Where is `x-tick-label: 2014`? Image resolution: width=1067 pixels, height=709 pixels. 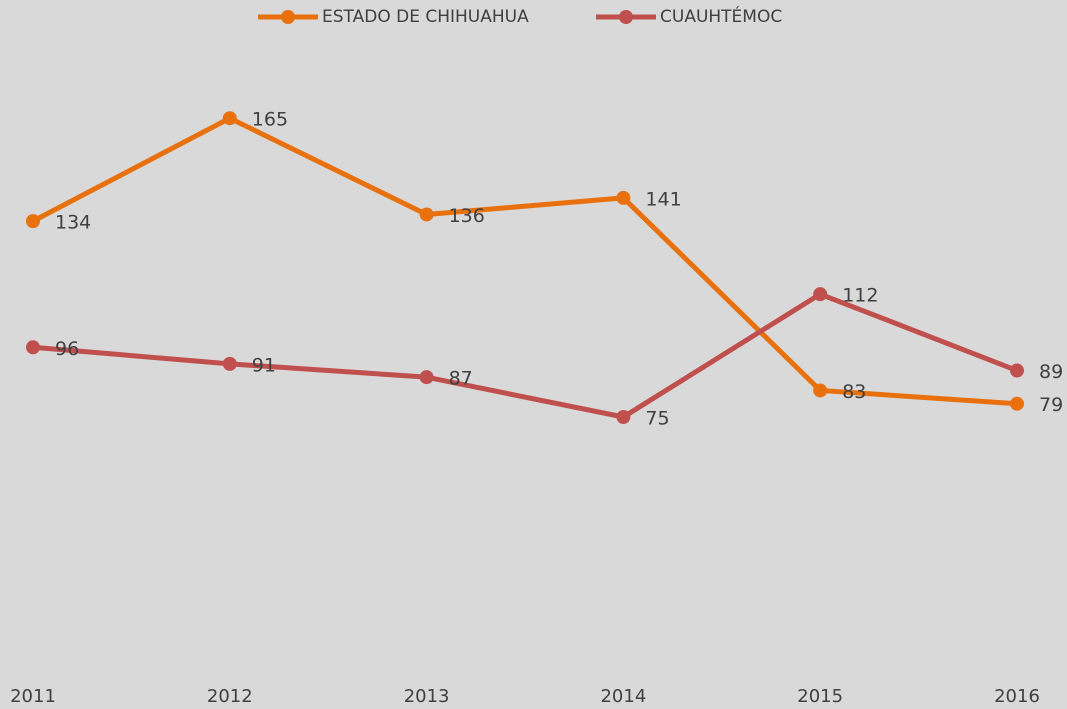 x-tick-label: 2014 is located at coordinates (623, 696).